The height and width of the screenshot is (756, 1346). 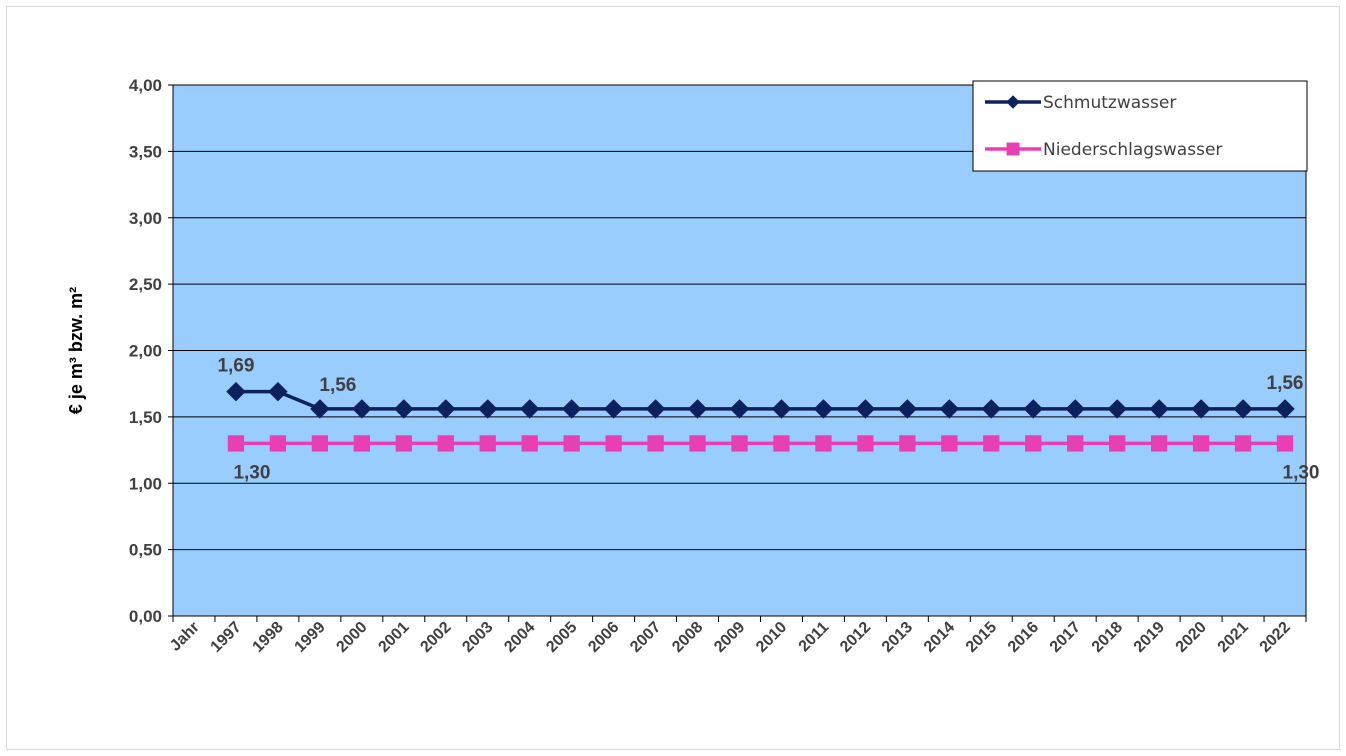 What do you see at coordinates (145, 417) in the screenshot?
I see `y-tick-label: 1,50` at bounding box center [145, 417].